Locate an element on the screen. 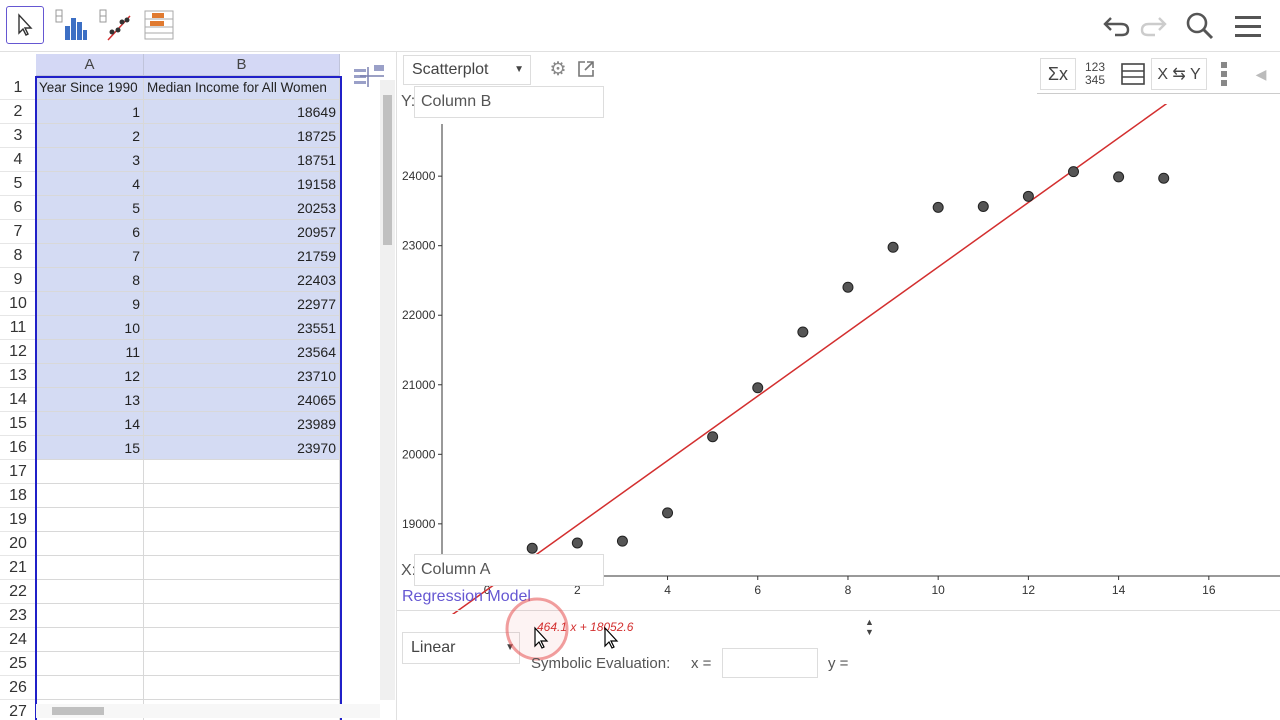 The image size is (1280, 720). open-in-new-window-icon is located at coordinates (588, 71).